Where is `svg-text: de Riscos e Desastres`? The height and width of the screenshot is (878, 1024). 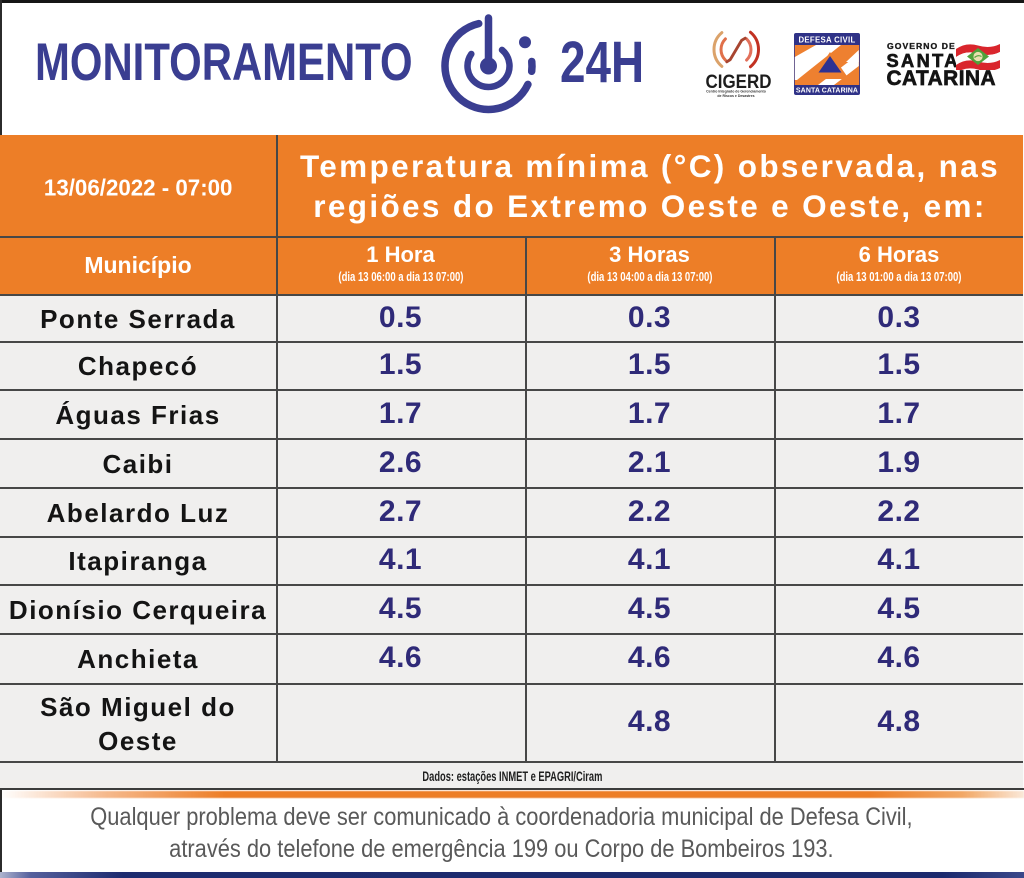 svg-text: de Riscos e Desastres is located at coordinates (735, 96).